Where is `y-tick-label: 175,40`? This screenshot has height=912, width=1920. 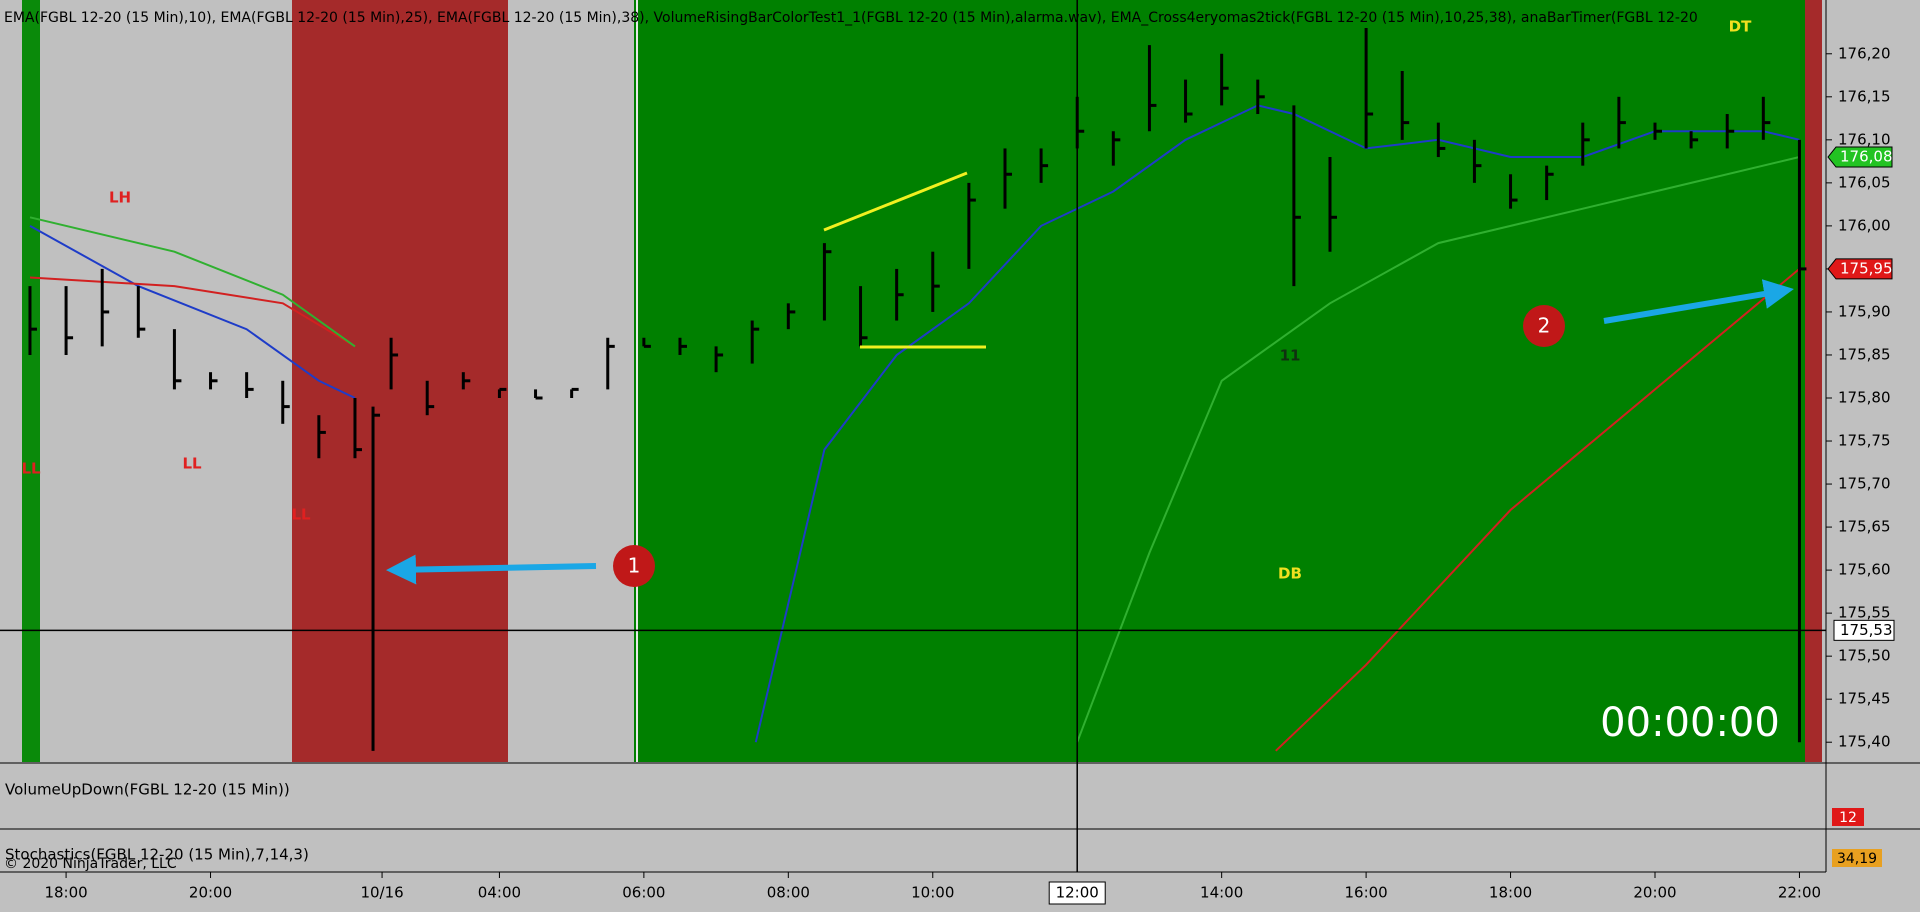
y-tick-label: 175,40 is located at coordinates (1864, 742).